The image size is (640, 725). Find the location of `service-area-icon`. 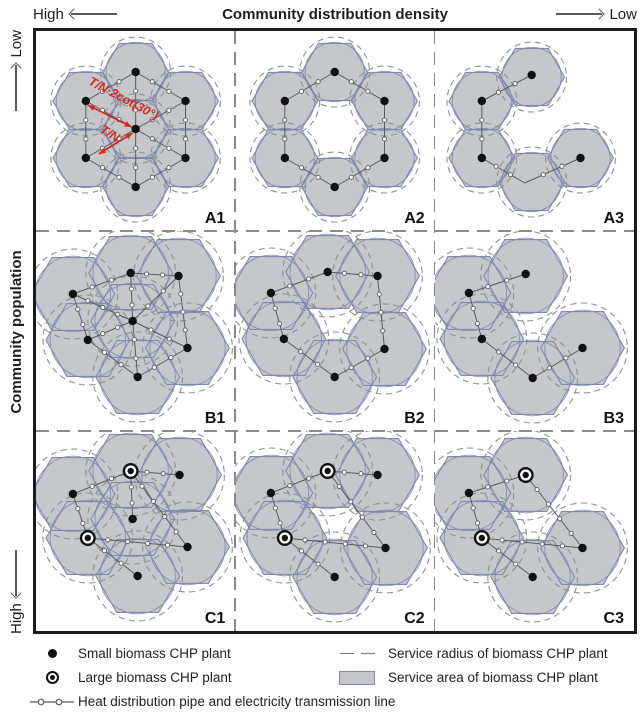

service-area-icon is located at coordinates (357, 677).